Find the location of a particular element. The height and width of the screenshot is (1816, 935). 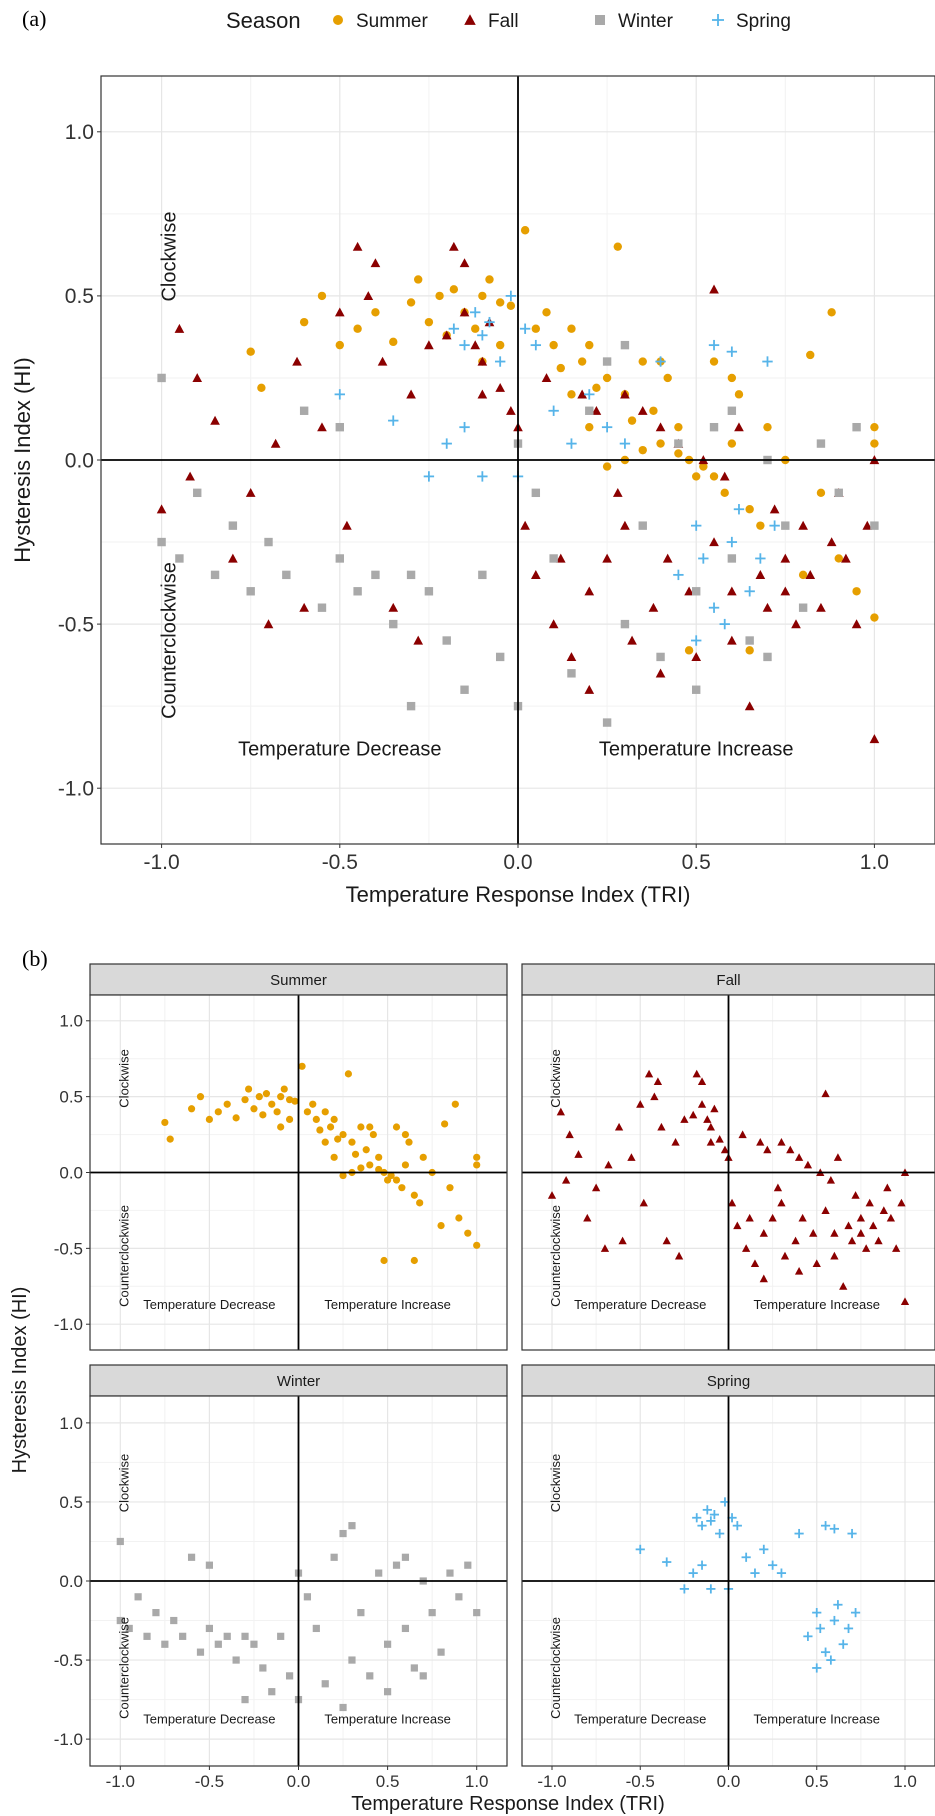

panel-a-y-tick-label: -0.5 is located at coordinates (76, 624).